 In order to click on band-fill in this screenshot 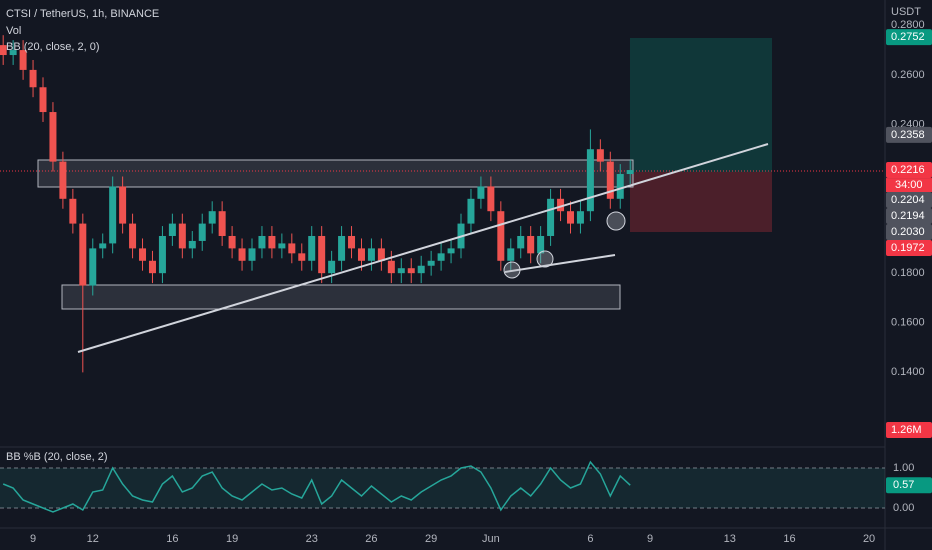, I will do `click(442, 488)`.